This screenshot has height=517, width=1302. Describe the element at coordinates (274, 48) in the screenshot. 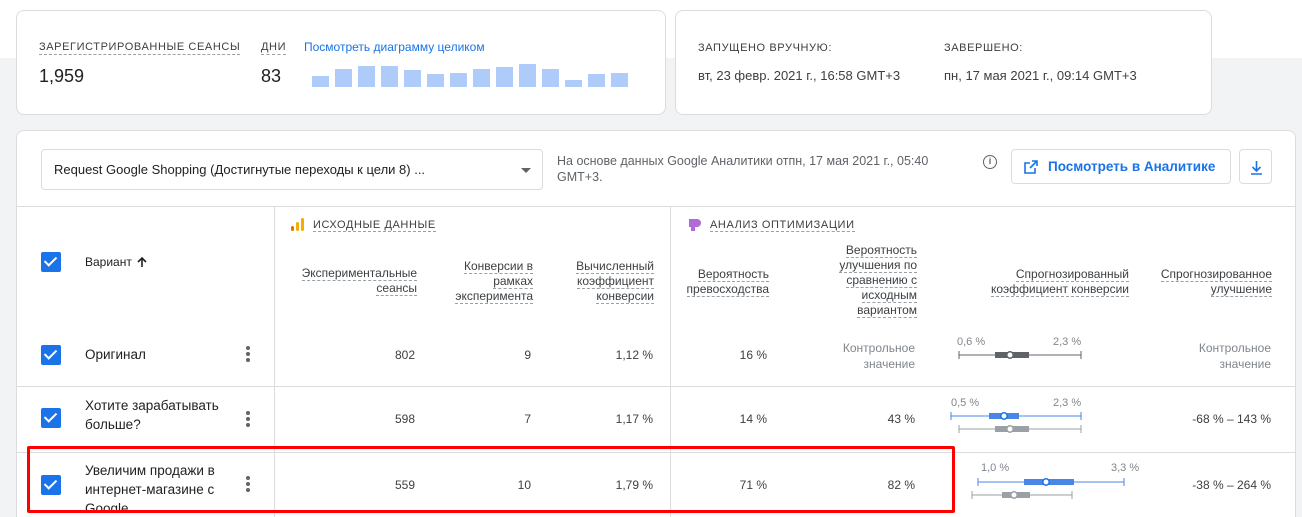

I see `days-label: ДНИ` at that location.